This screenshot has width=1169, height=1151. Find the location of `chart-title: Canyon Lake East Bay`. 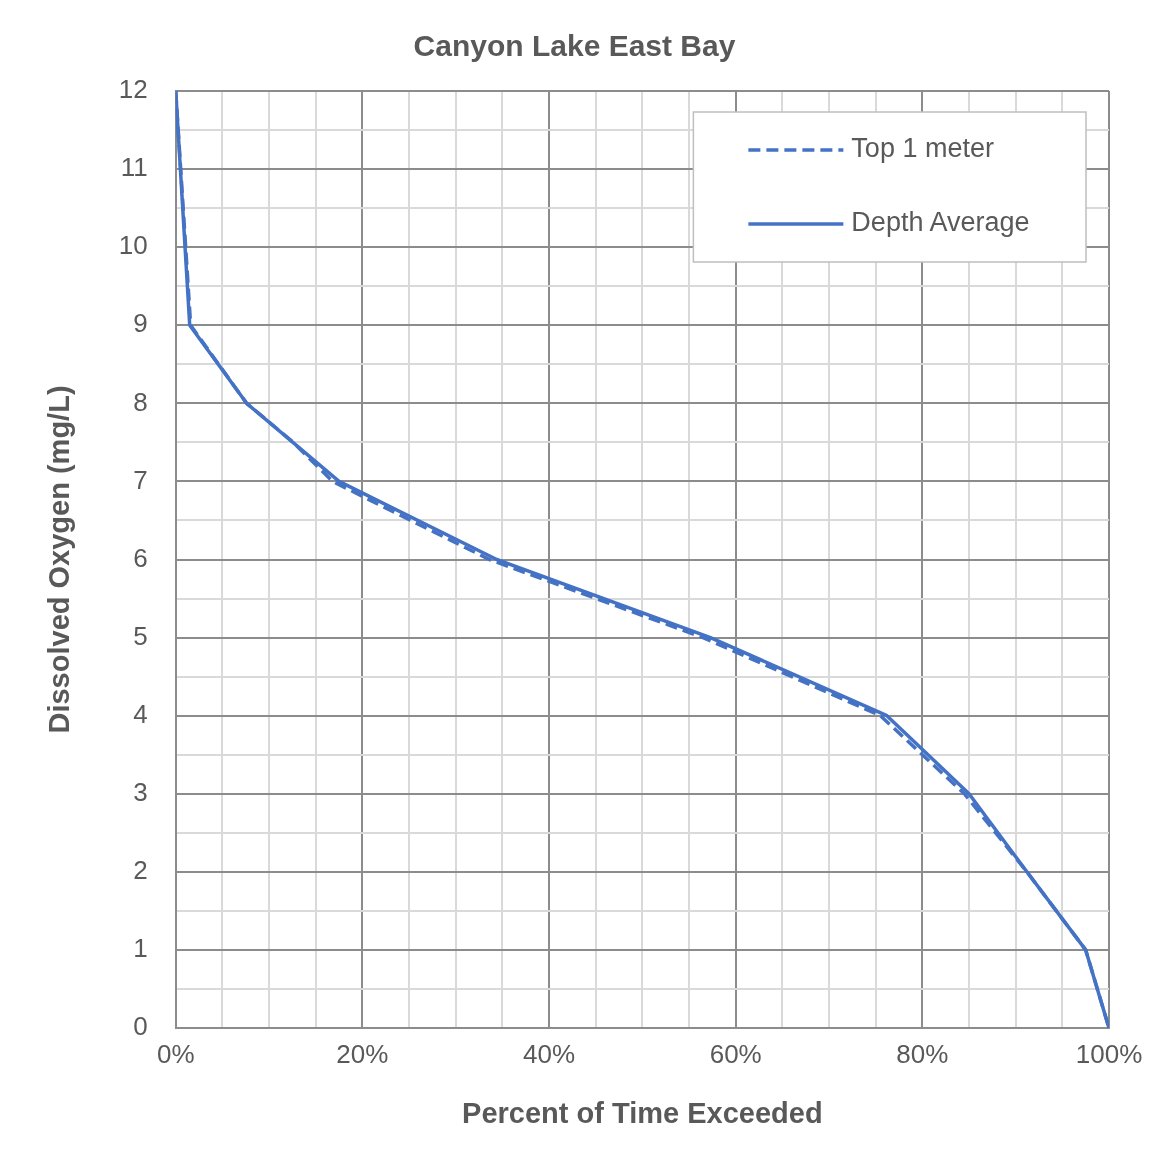

chart-title: Canyon Lake East Bay is located at coordinates (574, 46).